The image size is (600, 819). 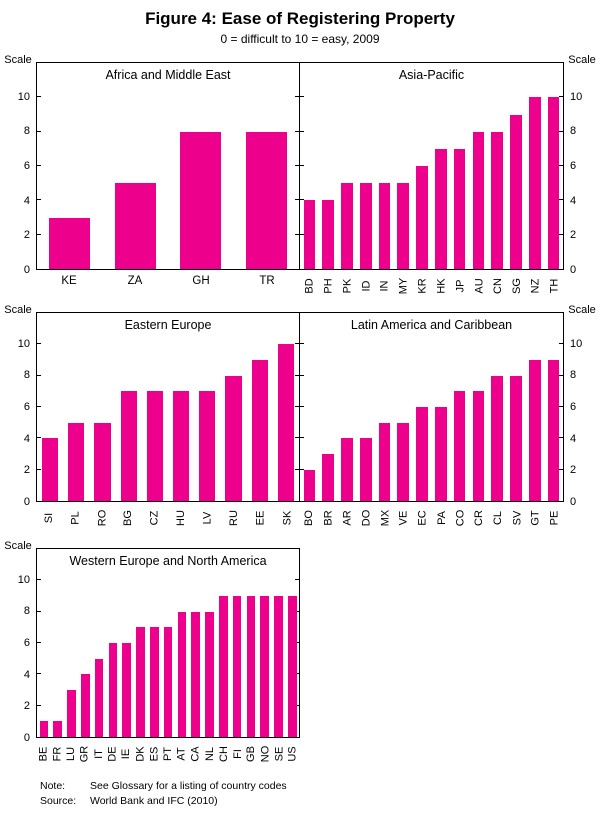 What do you see at coordinates (26, 407) in the screenshot?
I see `y-tick-label: 6` at bounding box center [26, 407].